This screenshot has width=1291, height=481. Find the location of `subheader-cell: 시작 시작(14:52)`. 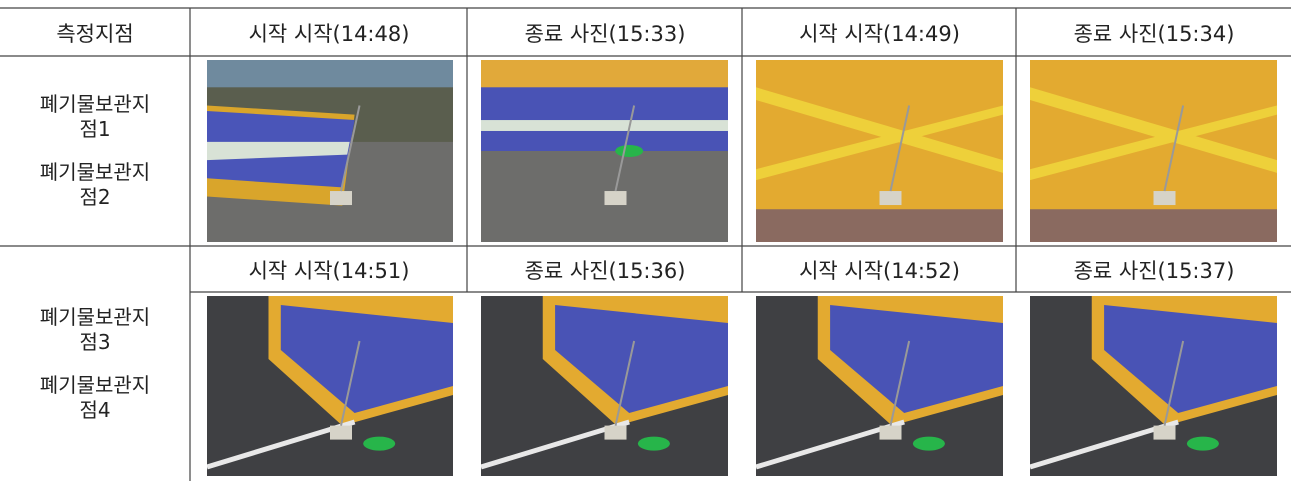

subheader-cell: 시작 시작(14:52) is located at coordinates (879, 270).